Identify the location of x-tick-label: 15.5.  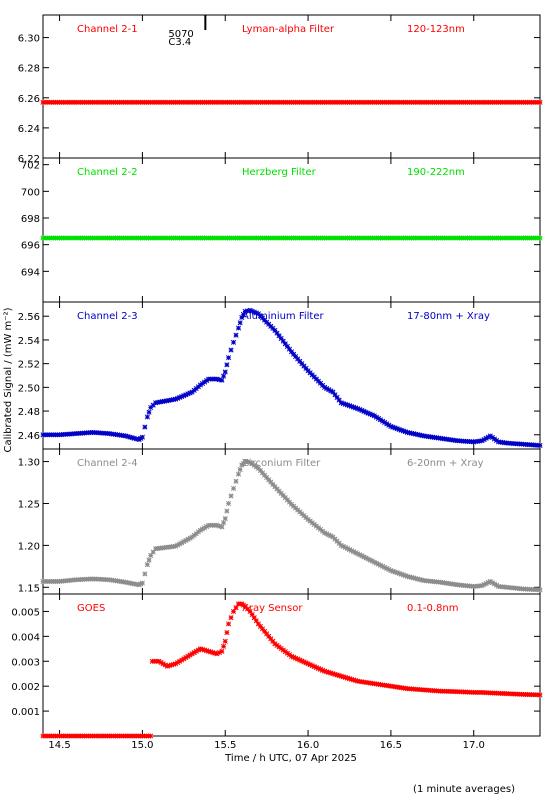
(225, 745).